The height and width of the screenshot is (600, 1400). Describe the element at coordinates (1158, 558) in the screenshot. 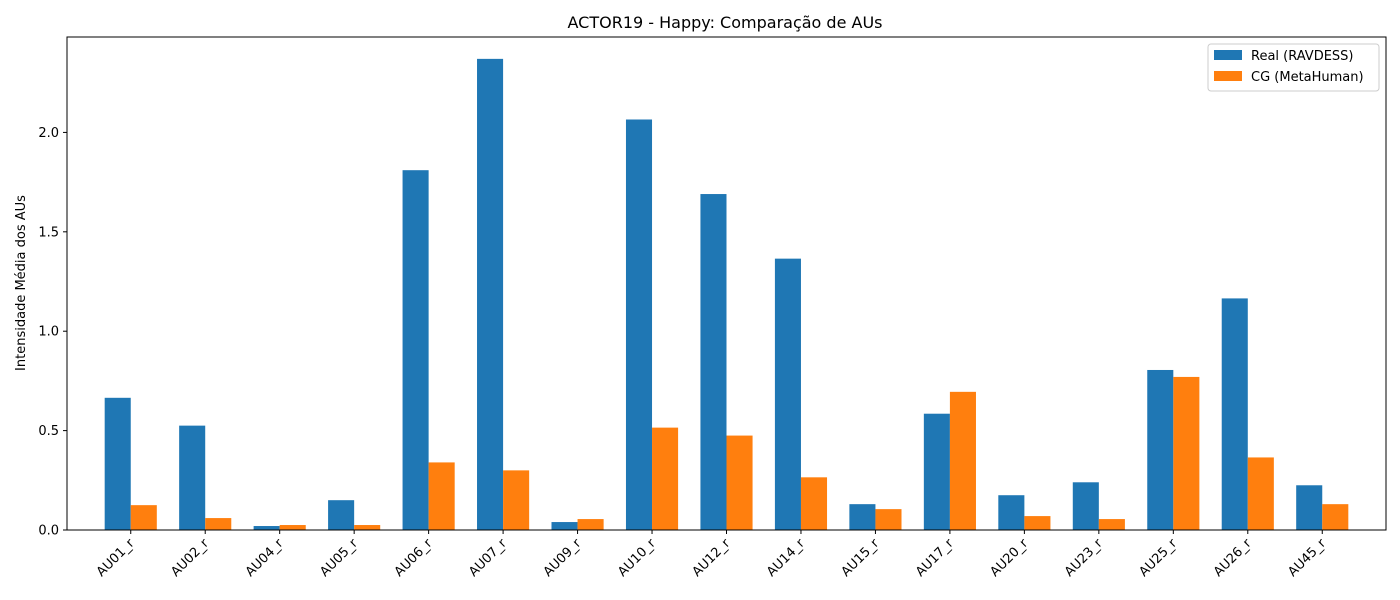

I see `x-tick-label: AU25_r` at that location.